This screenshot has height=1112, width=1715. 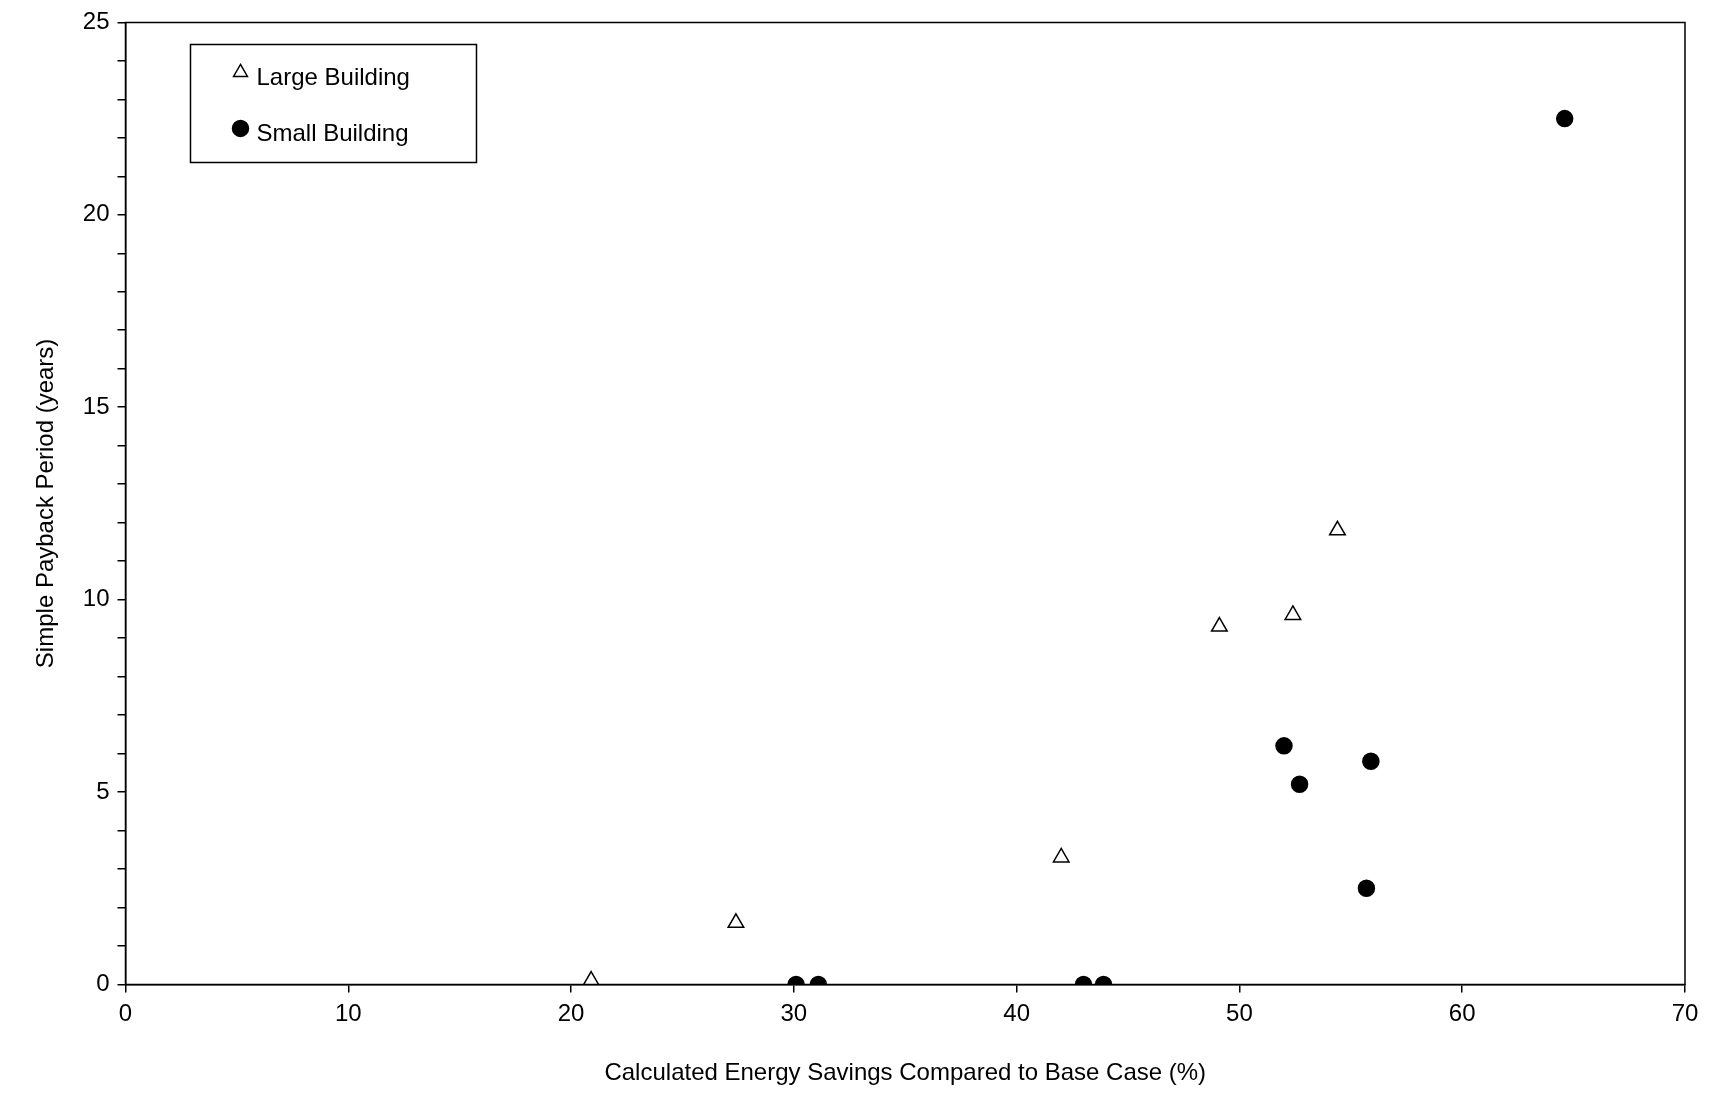 I want to click on legend-label: Small Building, so click(x=332, y=133).